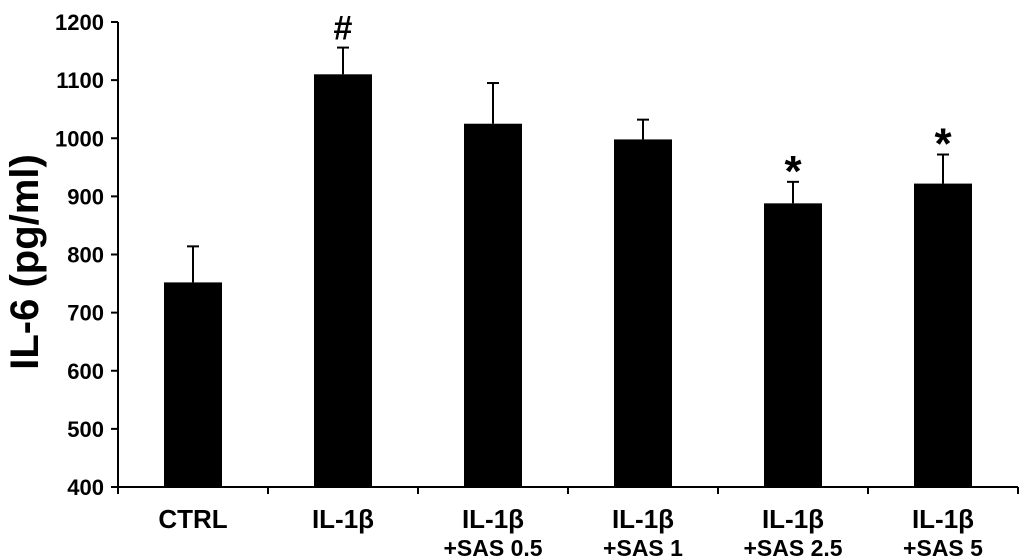 This screenshot has width=1022, height=560. I want to click on category-sublabel: +SAS 1, so click(643, 547).